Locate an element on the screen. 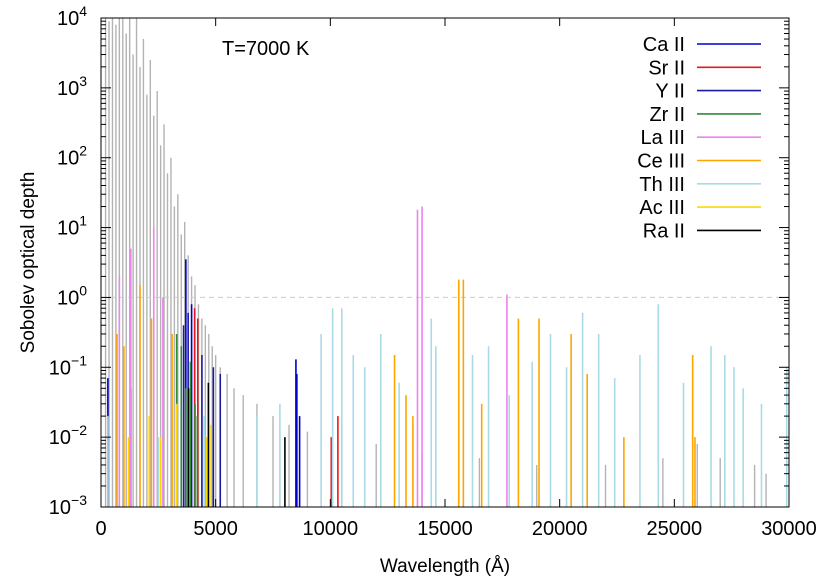  legend-item: Sr II is located at coordinates (704, 68).